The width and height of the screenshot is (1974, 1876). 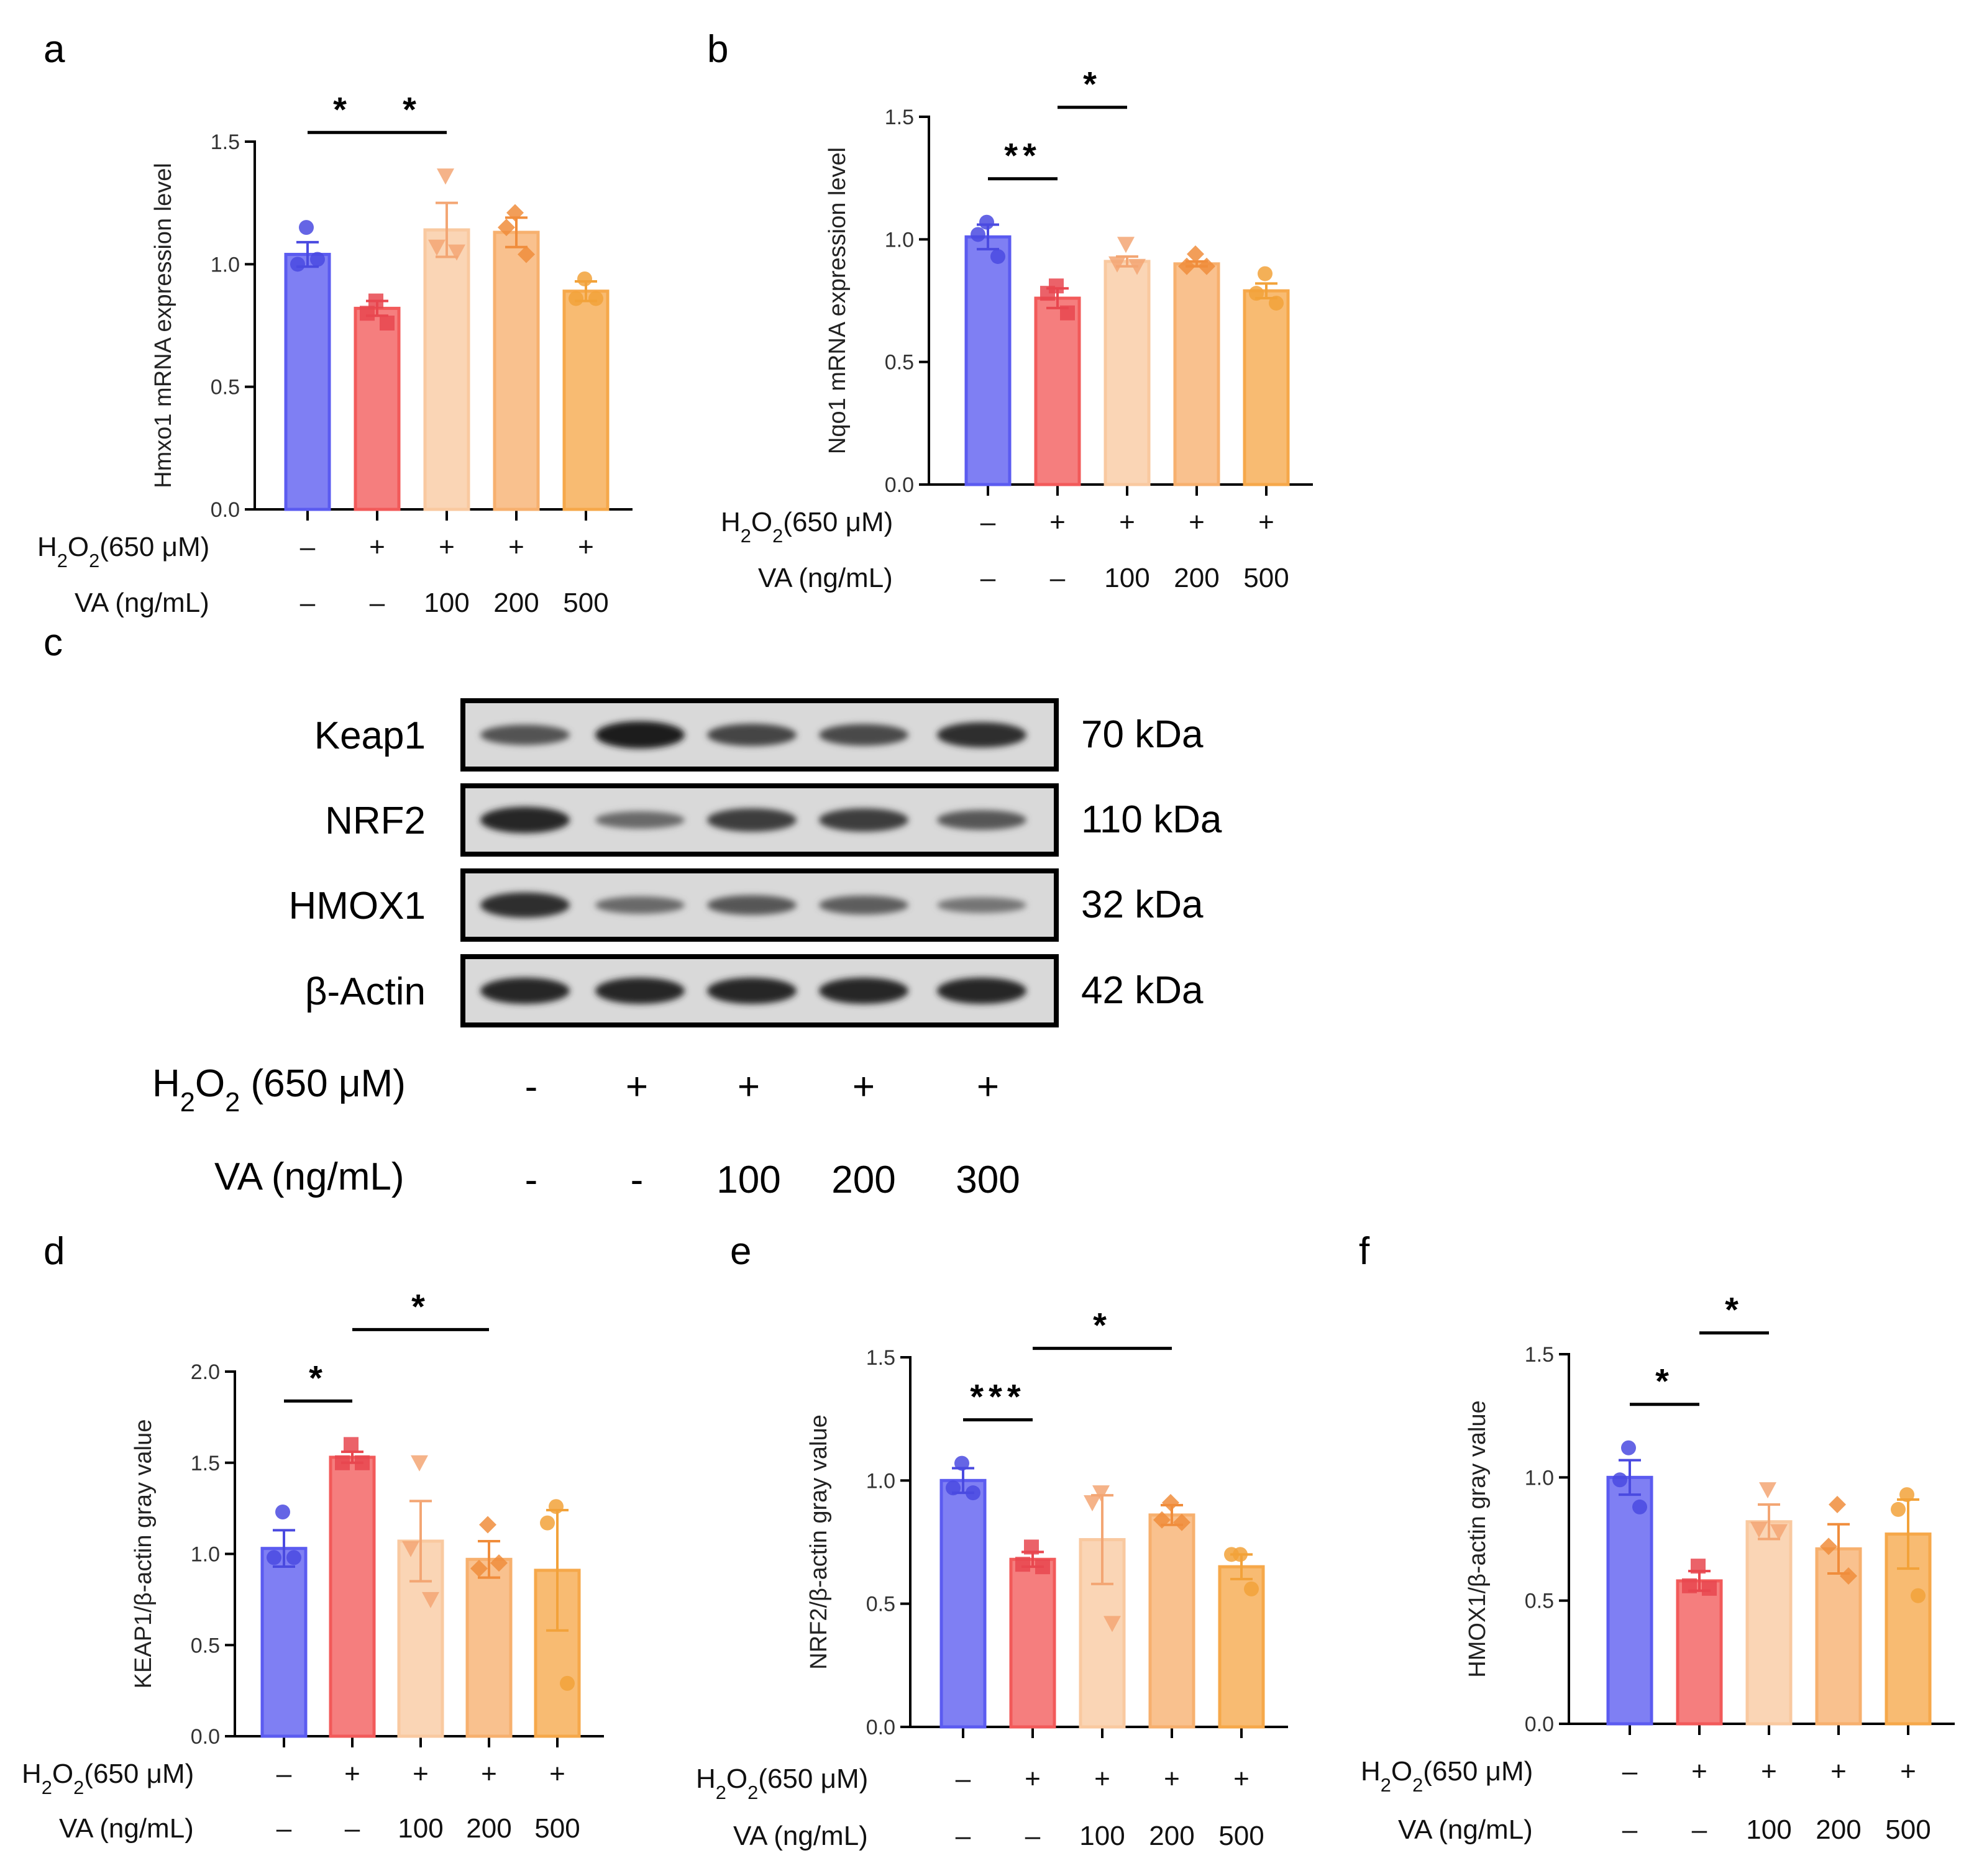 I want to click on significance-label: **, so click(x=1022, y=156).